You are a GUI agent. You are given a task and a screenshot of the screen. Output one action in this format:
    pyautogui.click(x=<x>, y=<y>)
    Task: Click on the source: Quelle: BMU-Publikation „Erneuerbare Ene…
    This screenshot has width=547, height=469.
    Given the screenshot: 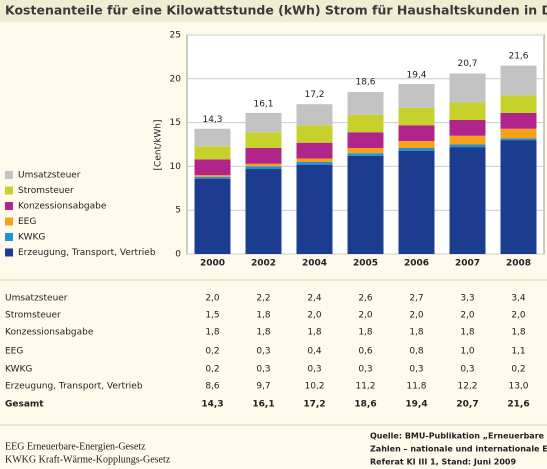 What is the action you would take?
    pyautogui.click(x=458, y=436)
    